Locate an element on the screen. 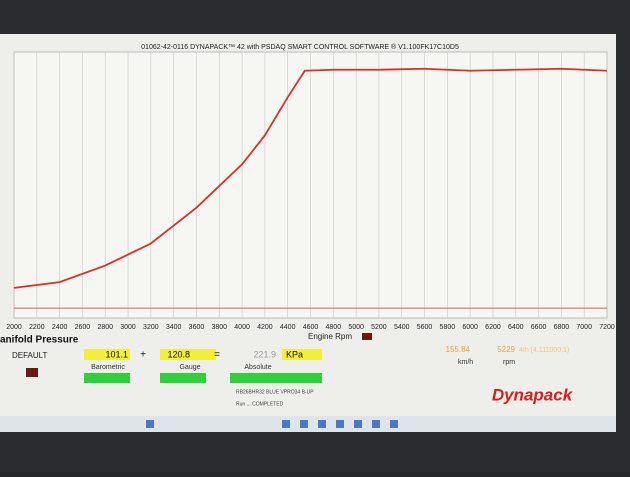 The image size is (630, 477). preset: DEFAULT is located at coordinates (30, 355).